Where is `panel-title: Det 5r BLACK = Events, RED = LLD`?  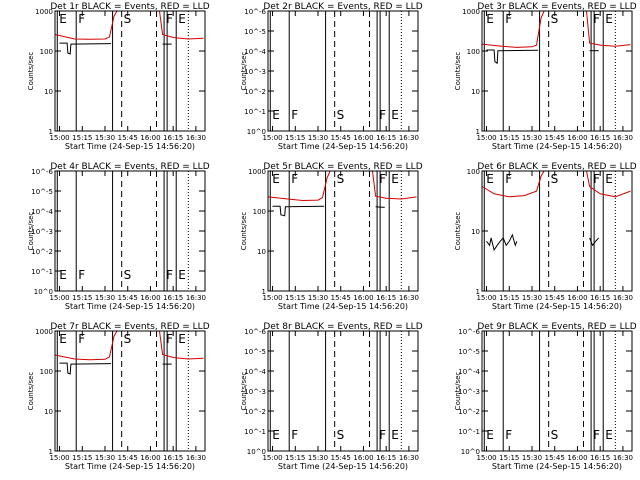
panel-title: Det 5r BLACK = Events, RED = LLD is located at coordinates (342, 167).